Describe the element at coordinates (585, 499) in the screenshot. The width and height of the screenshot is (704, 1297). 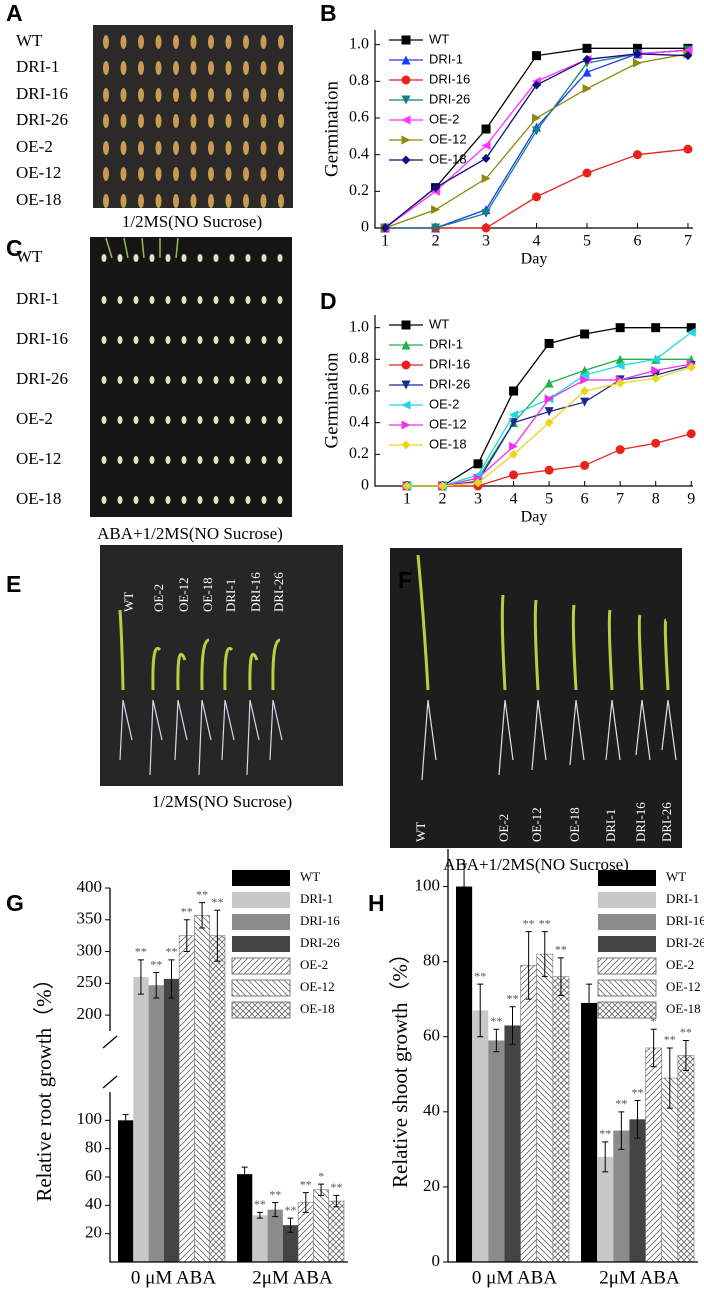
I see `x-tick-label: 6` at that location.